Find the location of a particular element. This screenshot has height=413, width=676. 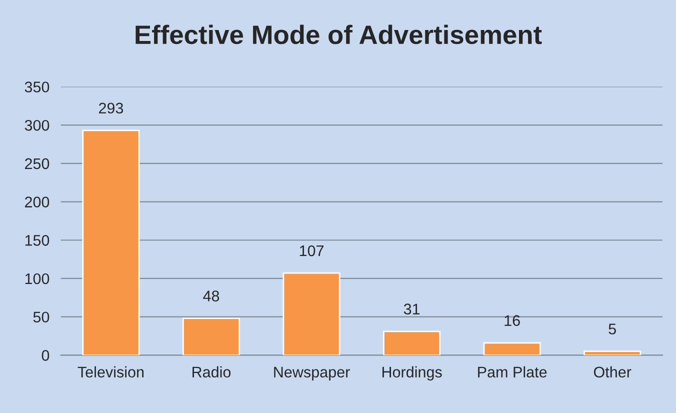

data-label: 107 is located at coordinates (312, 250).